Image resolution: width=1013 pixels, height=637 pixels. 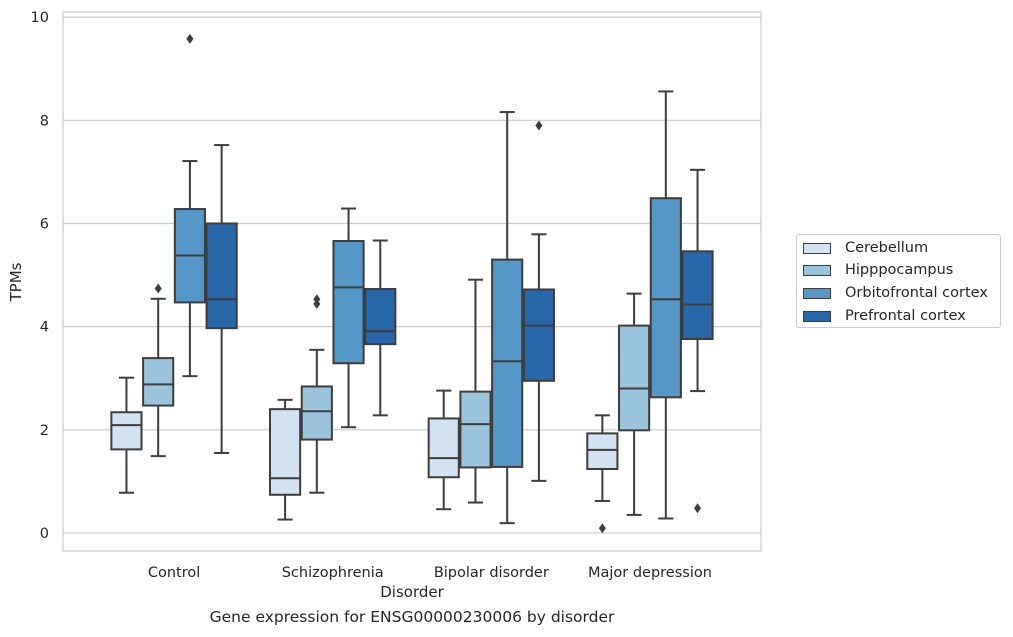 I want to click on y-tick-labels: 0 2 4 6 8 10, so click(x=40, y=276).